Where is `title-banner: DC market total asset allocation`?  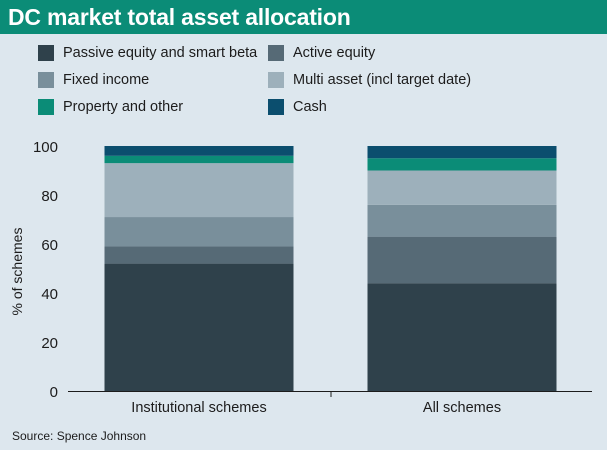 title-banner: DC market total asset allocation is located at coordinates (303, 17).